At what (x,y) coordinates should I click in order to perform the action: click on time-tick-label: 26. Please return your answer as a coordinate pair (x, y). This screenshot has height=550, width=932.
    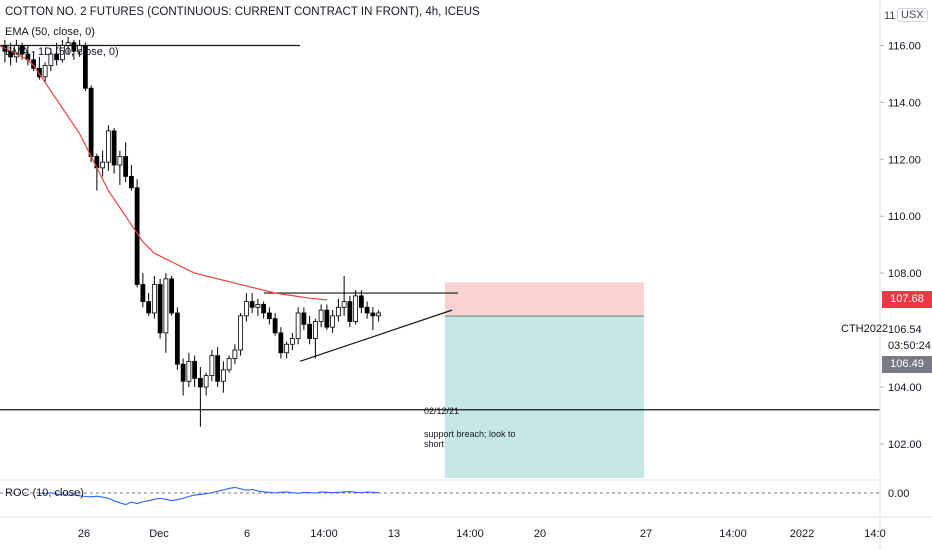
    Looking at the image, I should click on (84, 534).